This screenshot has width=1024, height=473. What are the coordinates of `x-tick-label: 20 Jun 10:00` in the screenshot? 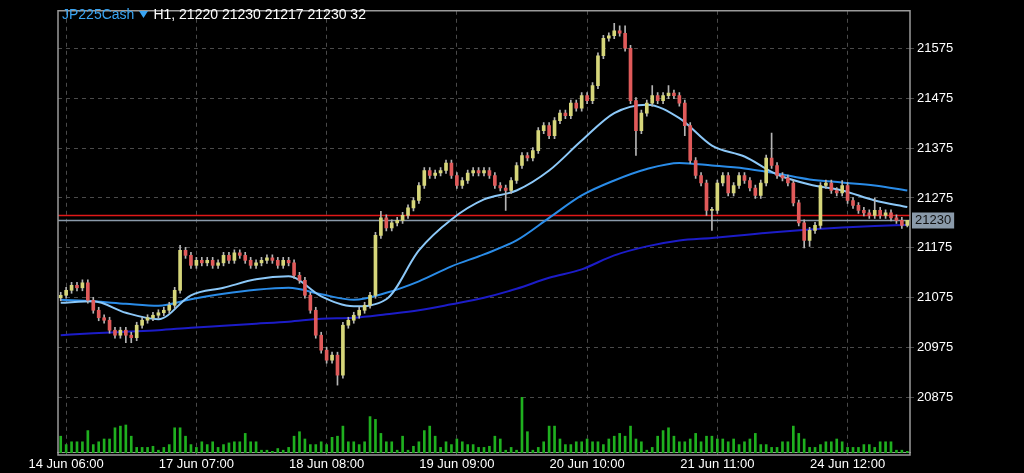 It's located at (587, 464).